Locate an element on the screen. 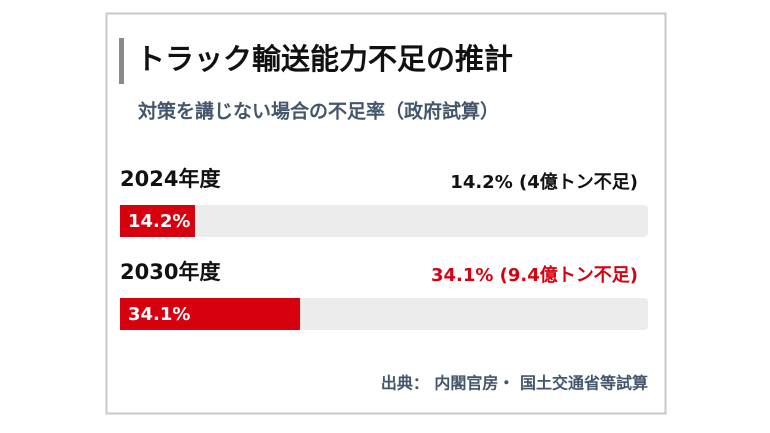 This screenshot has width=770, height=433. chart-title: トラック輸送能力不足の推計 is located at coordinates (324, 59).